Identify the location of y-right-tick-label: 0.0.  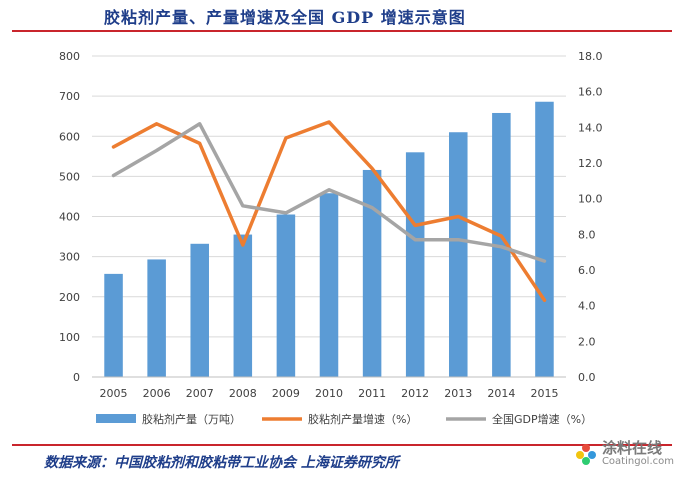
(587, 377).